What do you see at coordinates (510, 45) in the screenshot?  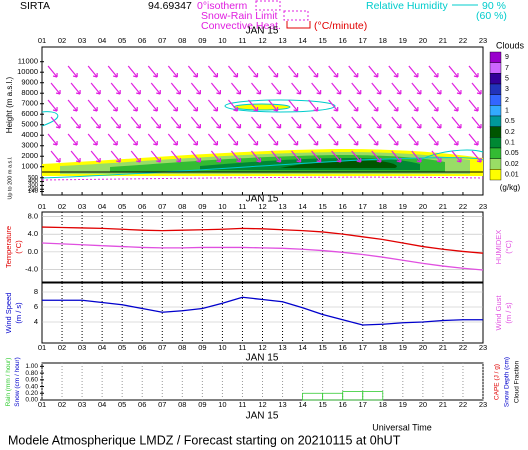 I see `colorbar-title: Clouds` at bounding box center [510, 45].